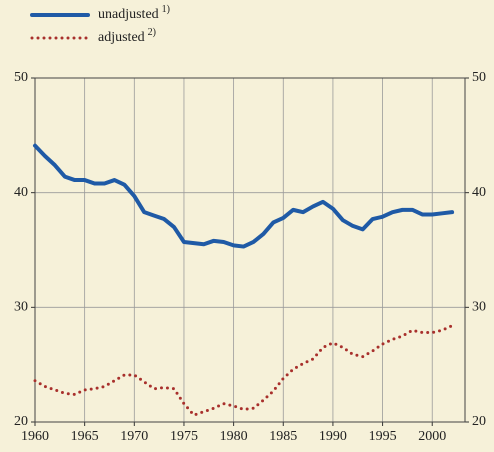  I want to click on x-tick-label: 1975, so click(184, 436).